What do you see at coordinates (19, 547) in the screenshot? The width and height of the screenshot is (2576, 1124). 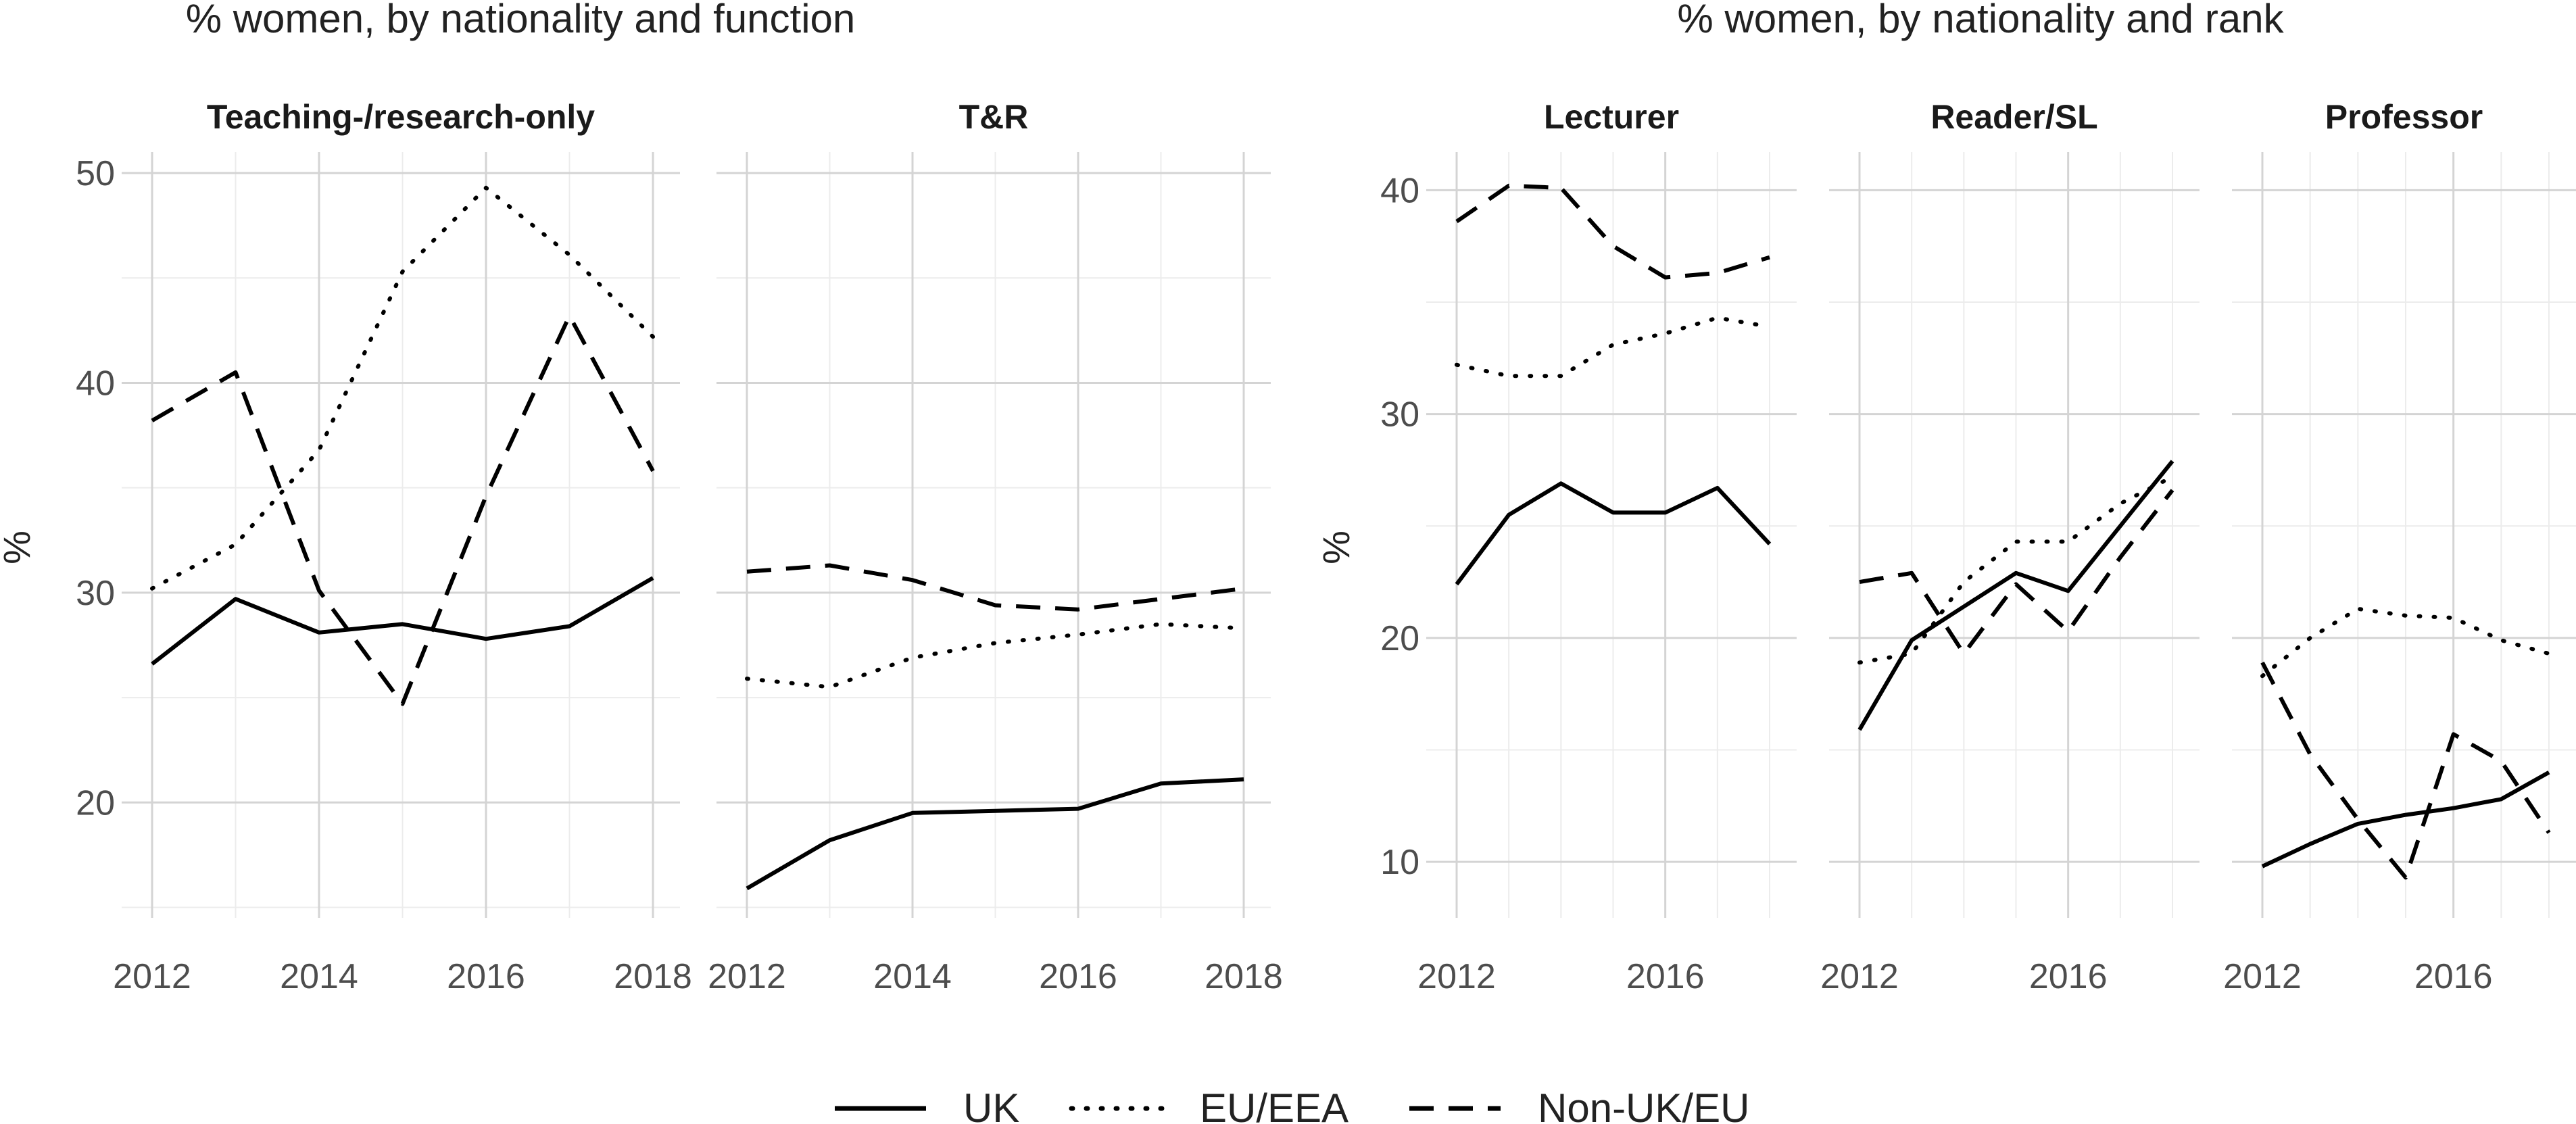 I see `left-y-axis-label: %` at bounding box center [19, 547].